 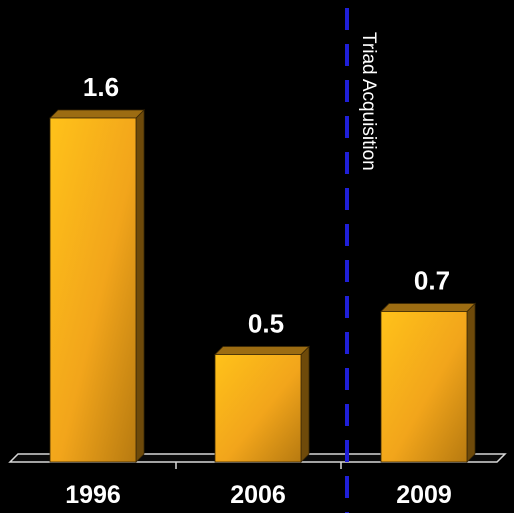 What do you see at coordinates (424, 495) in the screenshot?
I see `x-tick-label: 2009` at bounding box center [424, 495].